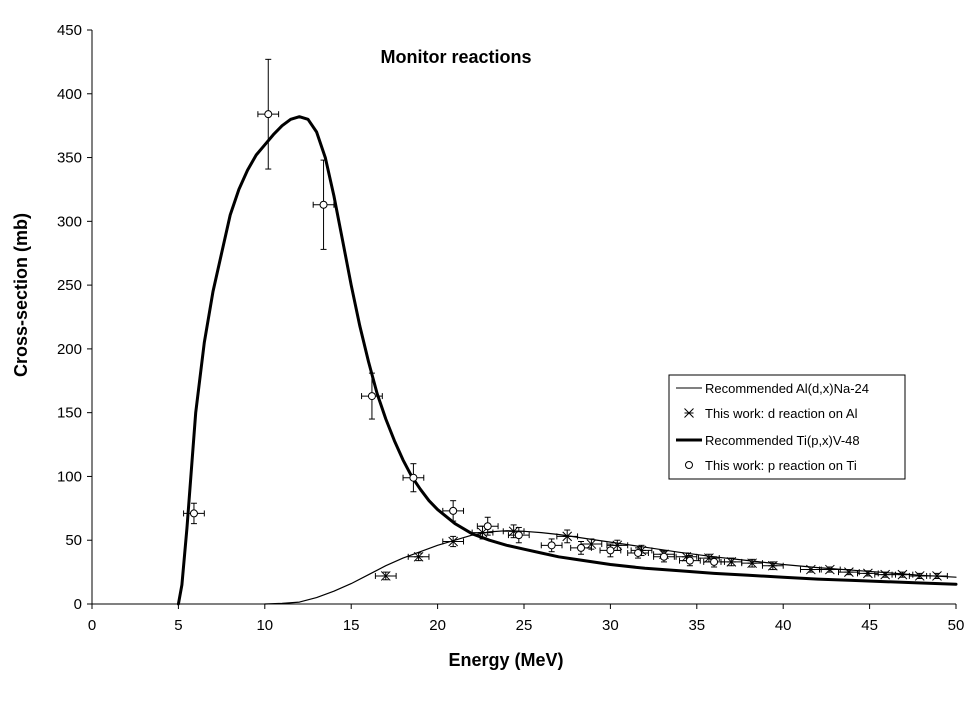  What do you see at coordinates (782, 440) in the screenshot?
I see `legend-label-ti-recommended: Recommended Ti(p,x)V-48` at bounding box center [782, 440].